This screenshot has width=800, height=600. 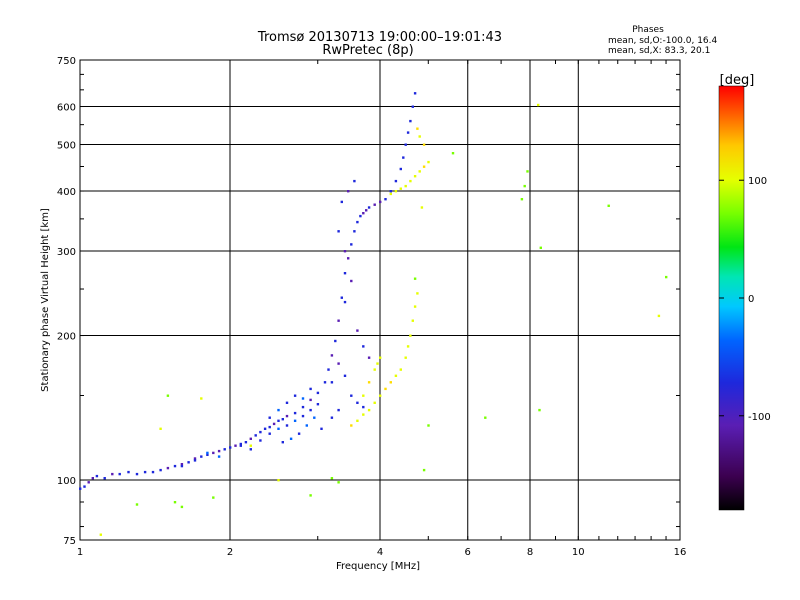 I want to click on x-tick-label: 16, so click(x=680, y=552).